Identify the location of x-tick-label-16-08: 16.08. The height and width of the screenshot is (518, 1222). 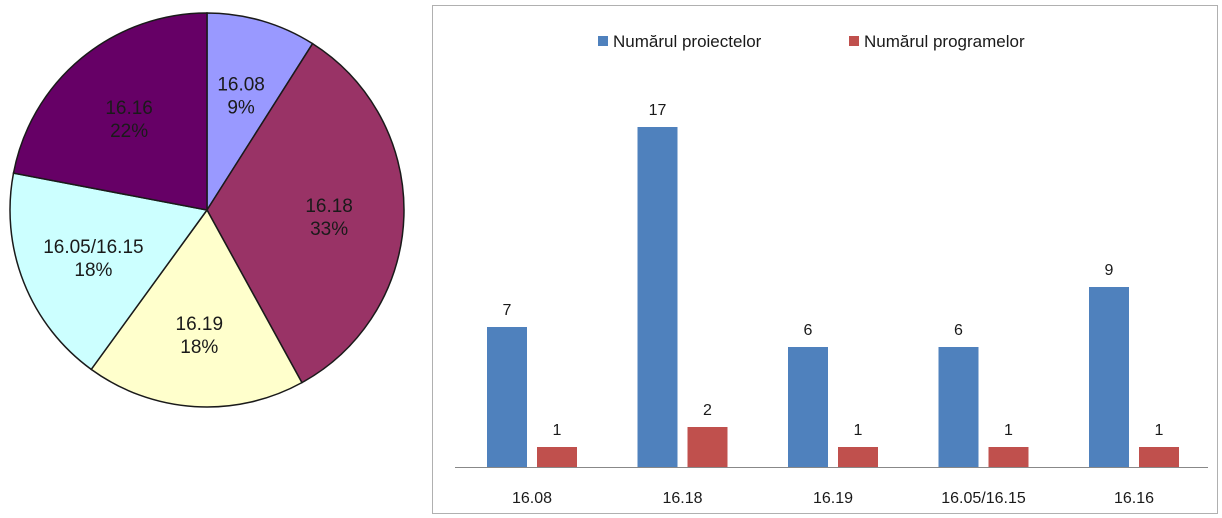
(532, 498).